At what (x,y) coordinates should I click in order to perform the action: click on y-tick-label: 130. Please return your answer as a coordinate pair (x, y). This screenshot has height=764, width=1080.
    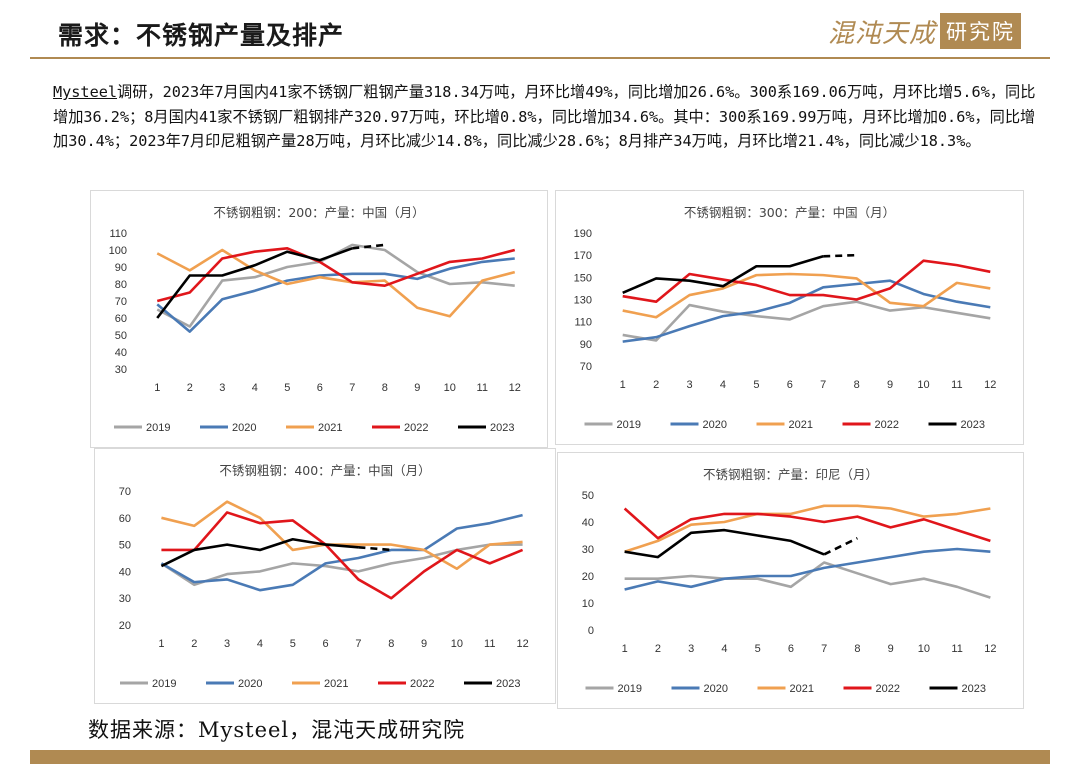
    Looking at the image, I should click on (583, 301).